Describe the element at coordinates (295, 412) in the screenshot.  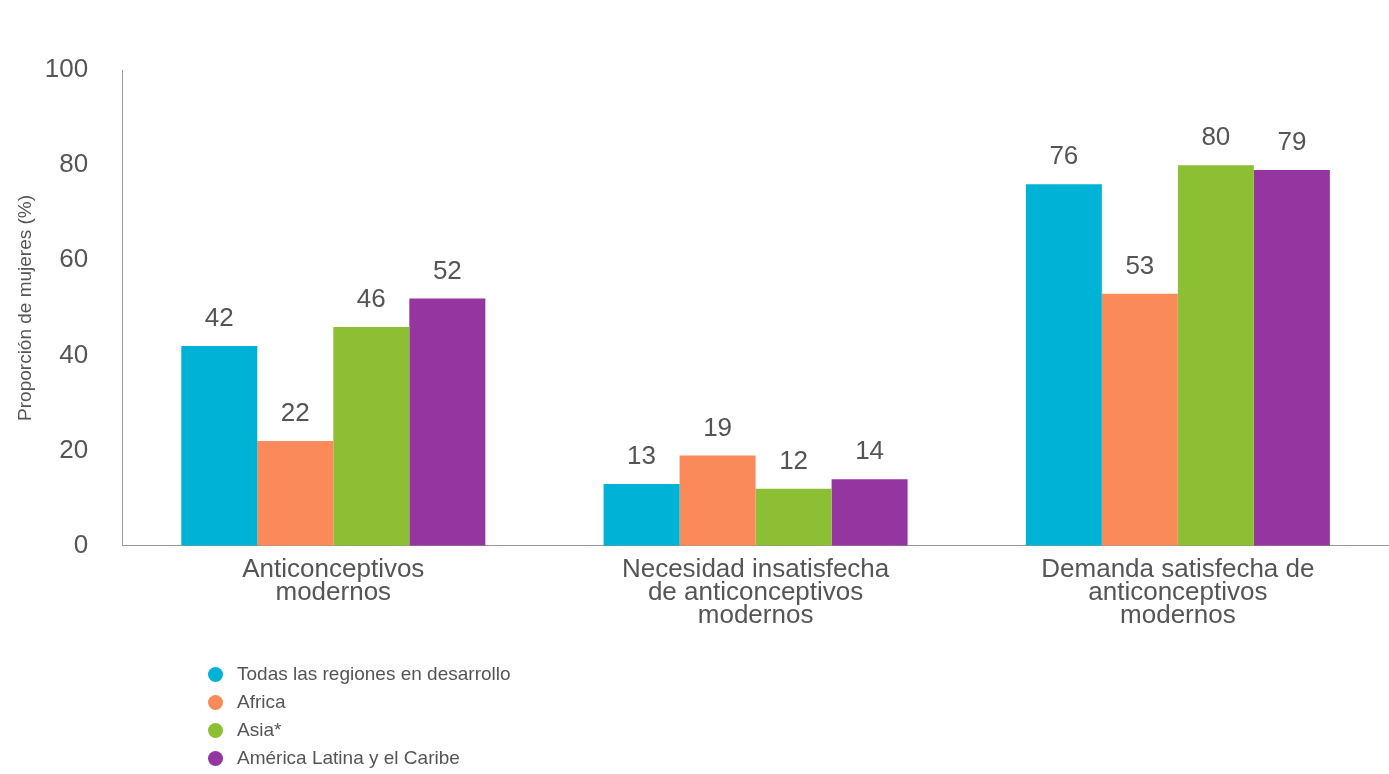
I see `data-label: 22` at that location.